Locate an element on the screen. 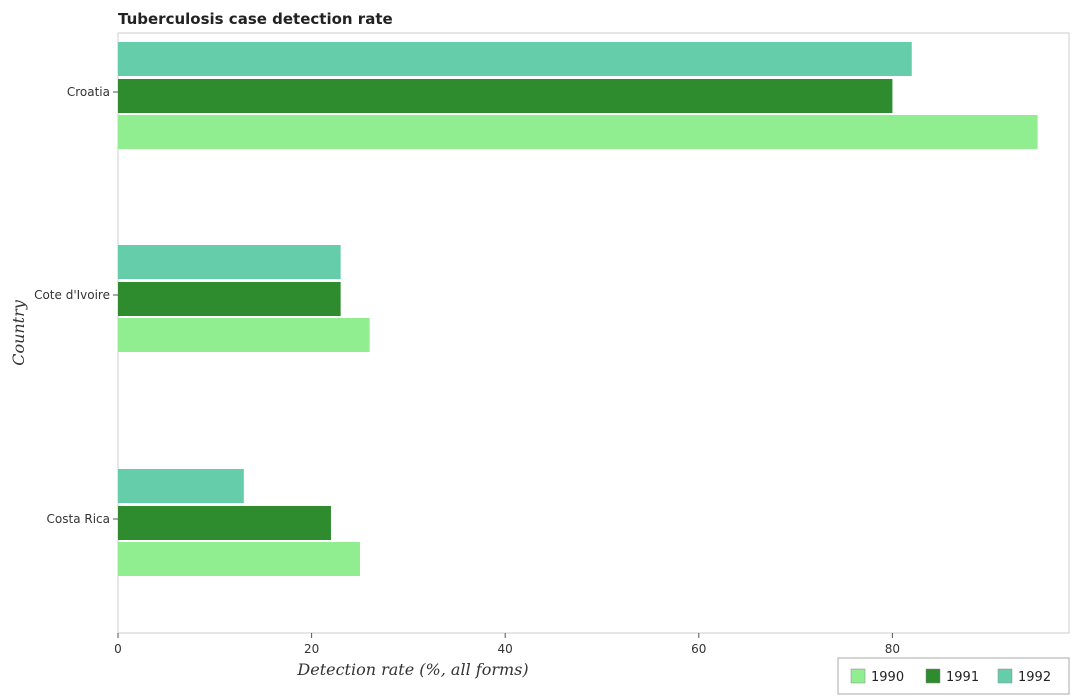  x-axis-label: Detection rate (%, all forms) is located at coordinates (412, 669).